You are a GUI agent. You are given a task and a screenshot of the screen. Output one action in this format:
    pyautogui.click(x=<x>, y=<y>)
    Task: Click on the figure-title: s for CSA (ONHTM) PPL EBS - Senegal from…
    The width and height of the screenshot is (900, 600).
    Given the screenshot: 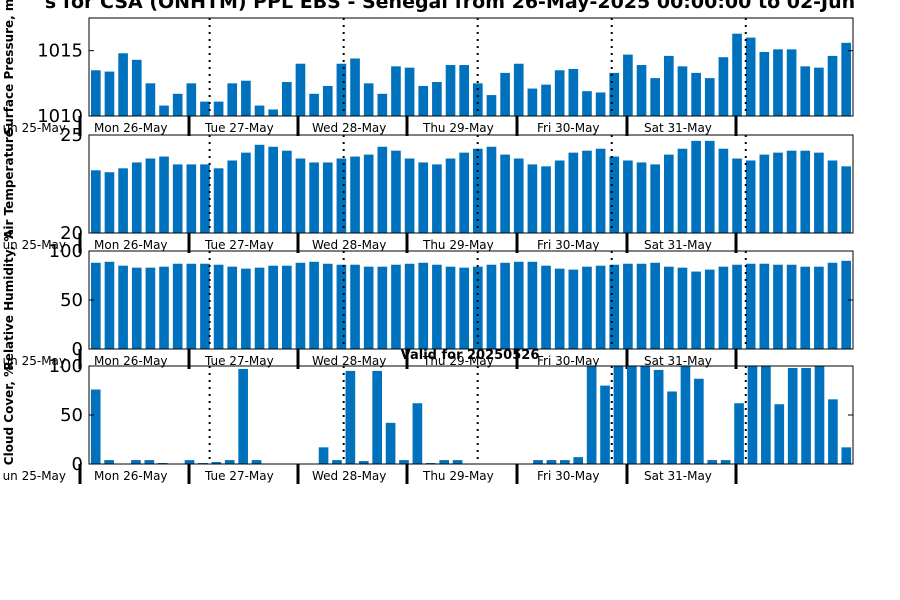 What is the action you would take?
    pyautogui.click(x=450, y=6)
    